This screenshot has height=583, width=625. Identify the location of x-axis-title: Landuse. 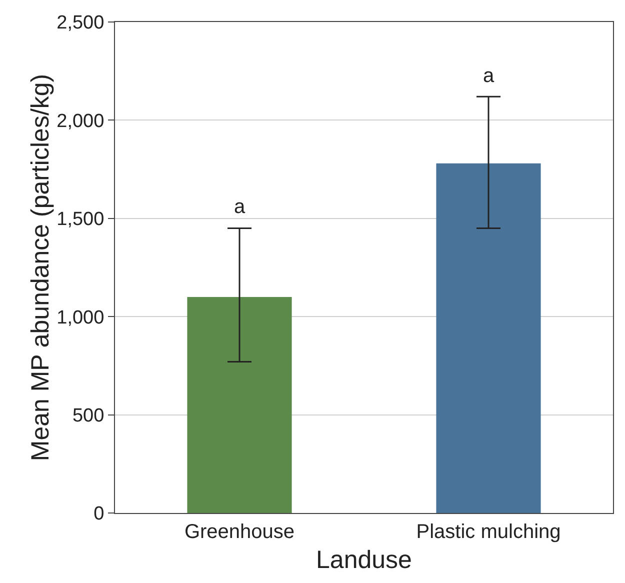
(364, 560).